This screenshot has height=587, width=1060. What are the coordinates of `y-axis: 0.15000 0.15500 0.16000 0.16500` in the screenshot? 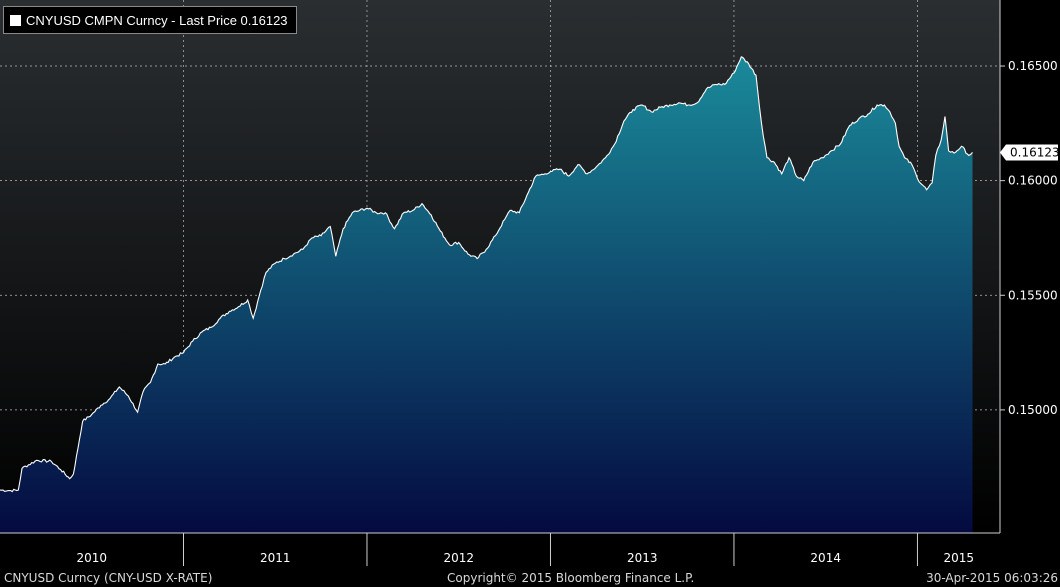 It's located at (1029, 238).